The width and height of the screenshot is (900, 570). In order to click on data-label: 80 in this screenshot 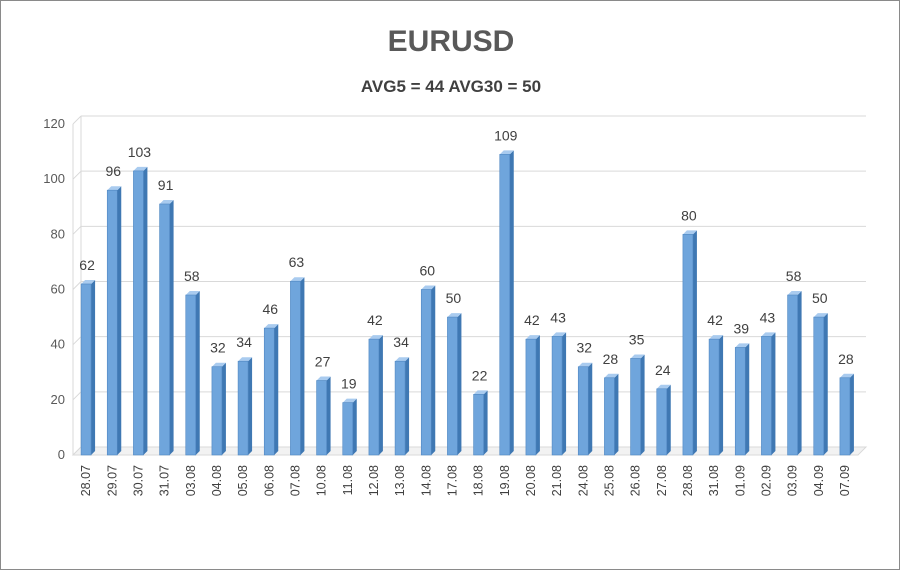, I will do `click(689, 215)`.